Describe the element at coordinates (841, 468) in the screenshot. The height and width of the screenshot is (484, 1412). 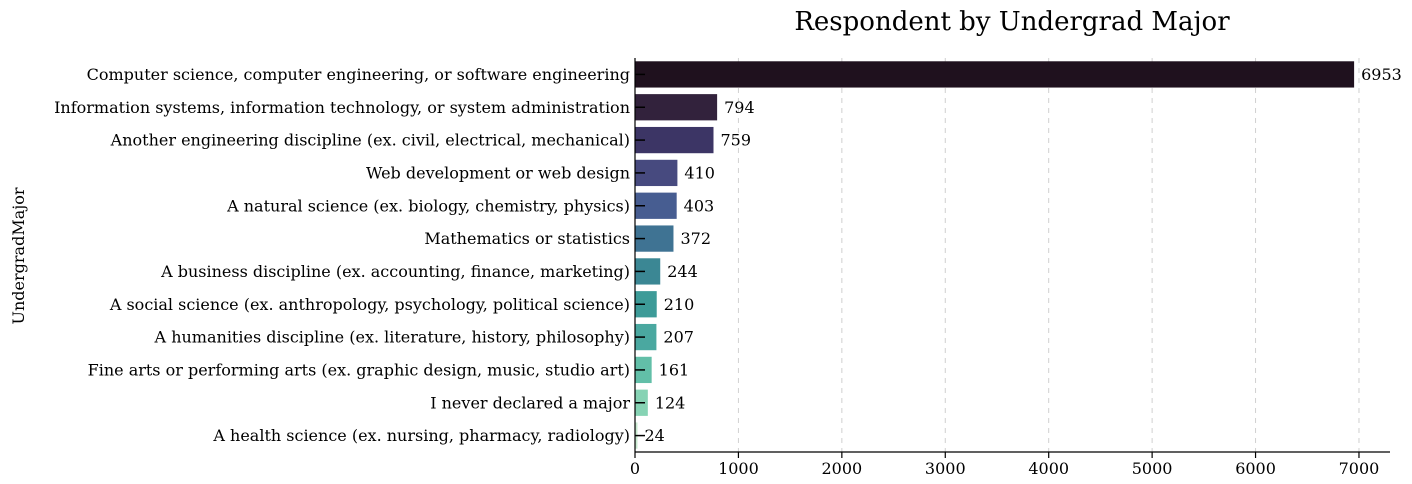
I see `x-tick-label: 2000` at that location.